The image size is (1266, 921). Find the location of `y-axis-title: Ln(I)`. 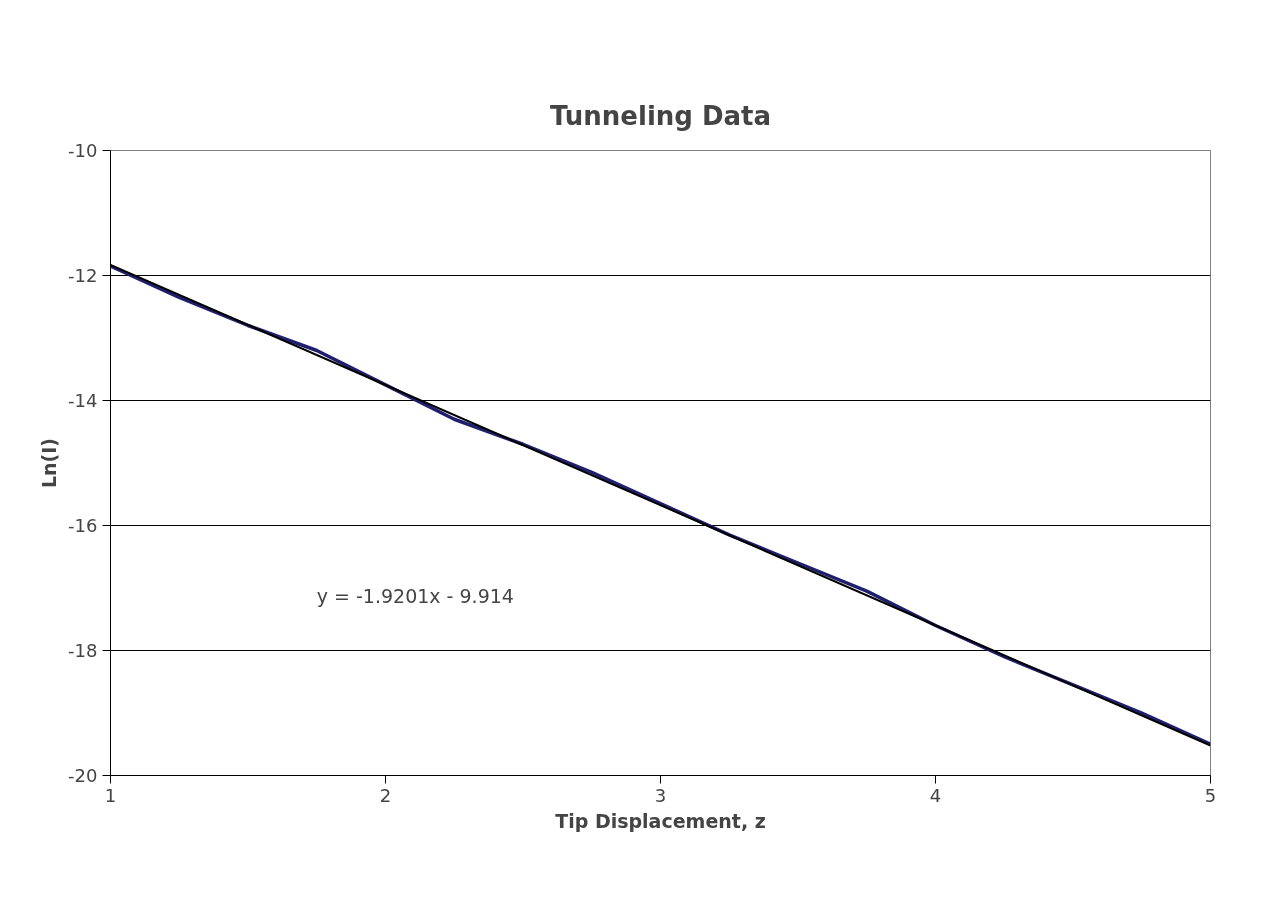

y-axis-title: Ln(I) is located at coordinates (49, 463).